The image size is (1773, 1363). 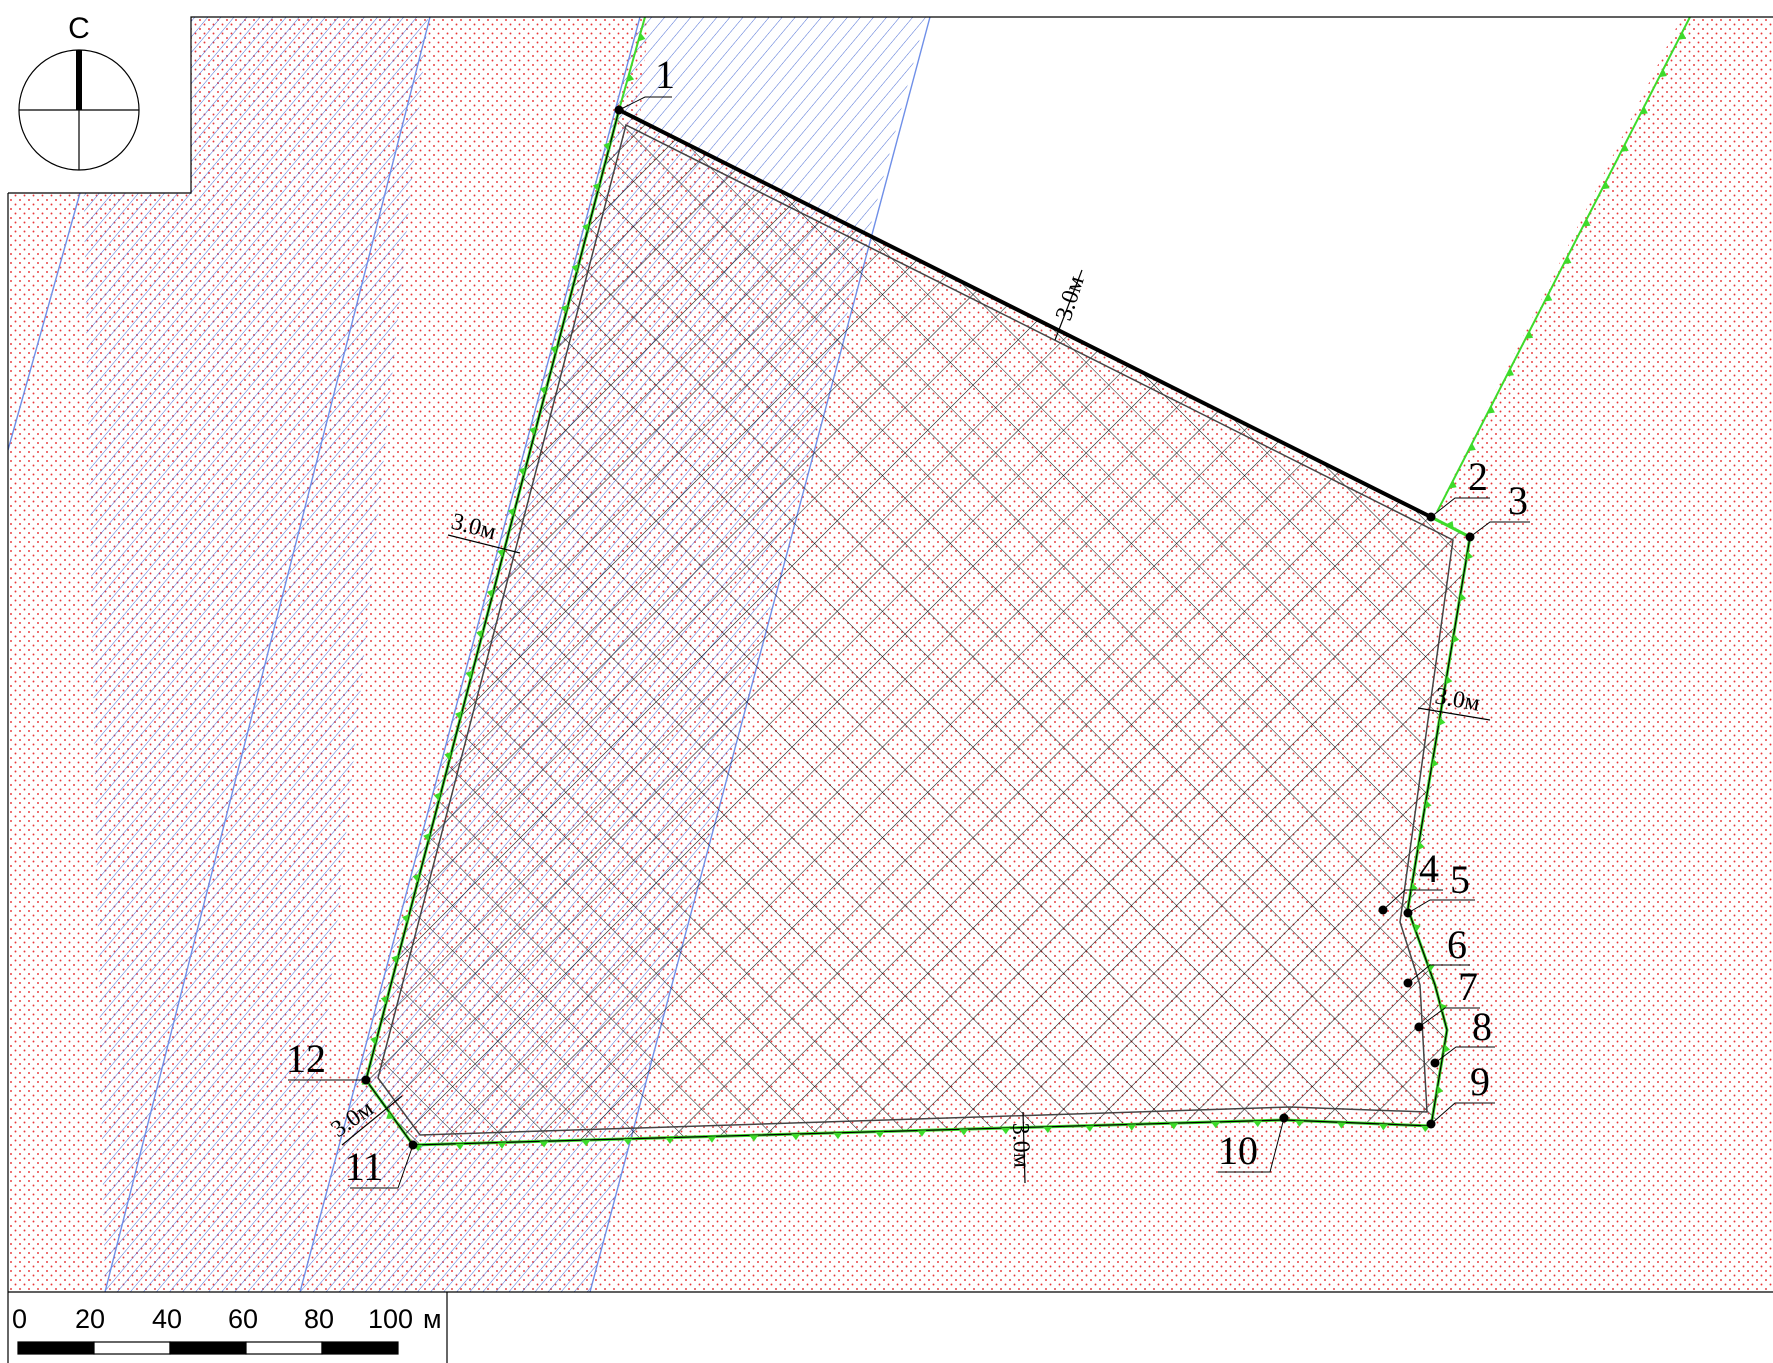 What do you see at coordinates (90, 1319) in the screenshot?
I see `scale-tick-label: 20` at bounding box center [90, 1319].